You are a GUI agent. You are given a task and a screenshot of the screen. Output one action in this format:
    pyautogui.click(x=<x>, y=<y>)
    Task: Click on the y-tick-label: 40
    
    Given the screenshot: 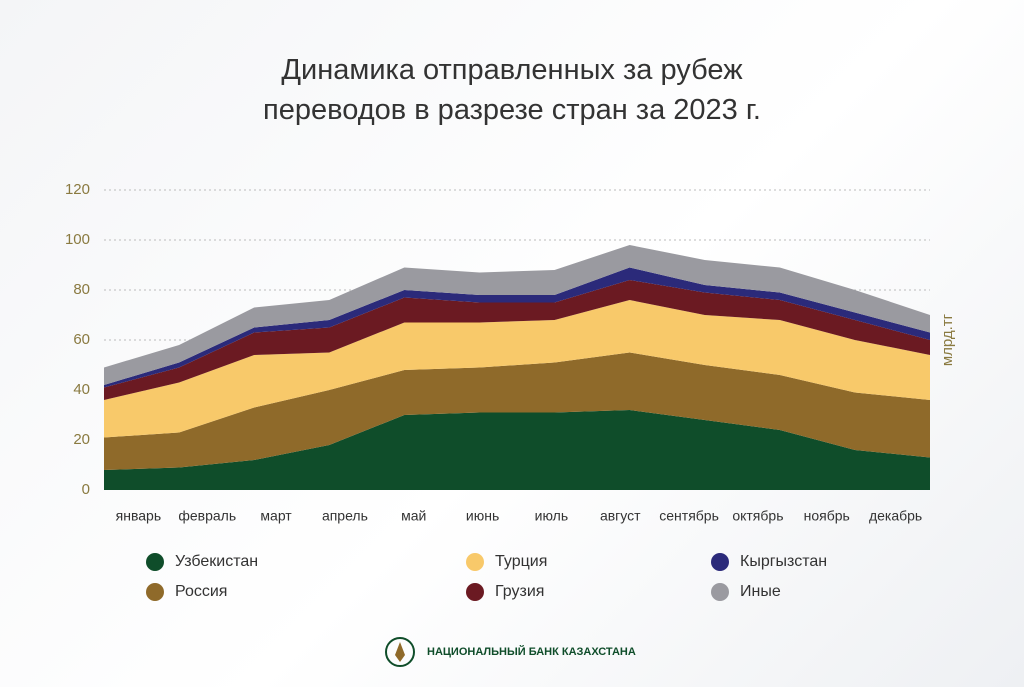 What is the action you would take?
    pyautogui.click(x=81, y=389)
    